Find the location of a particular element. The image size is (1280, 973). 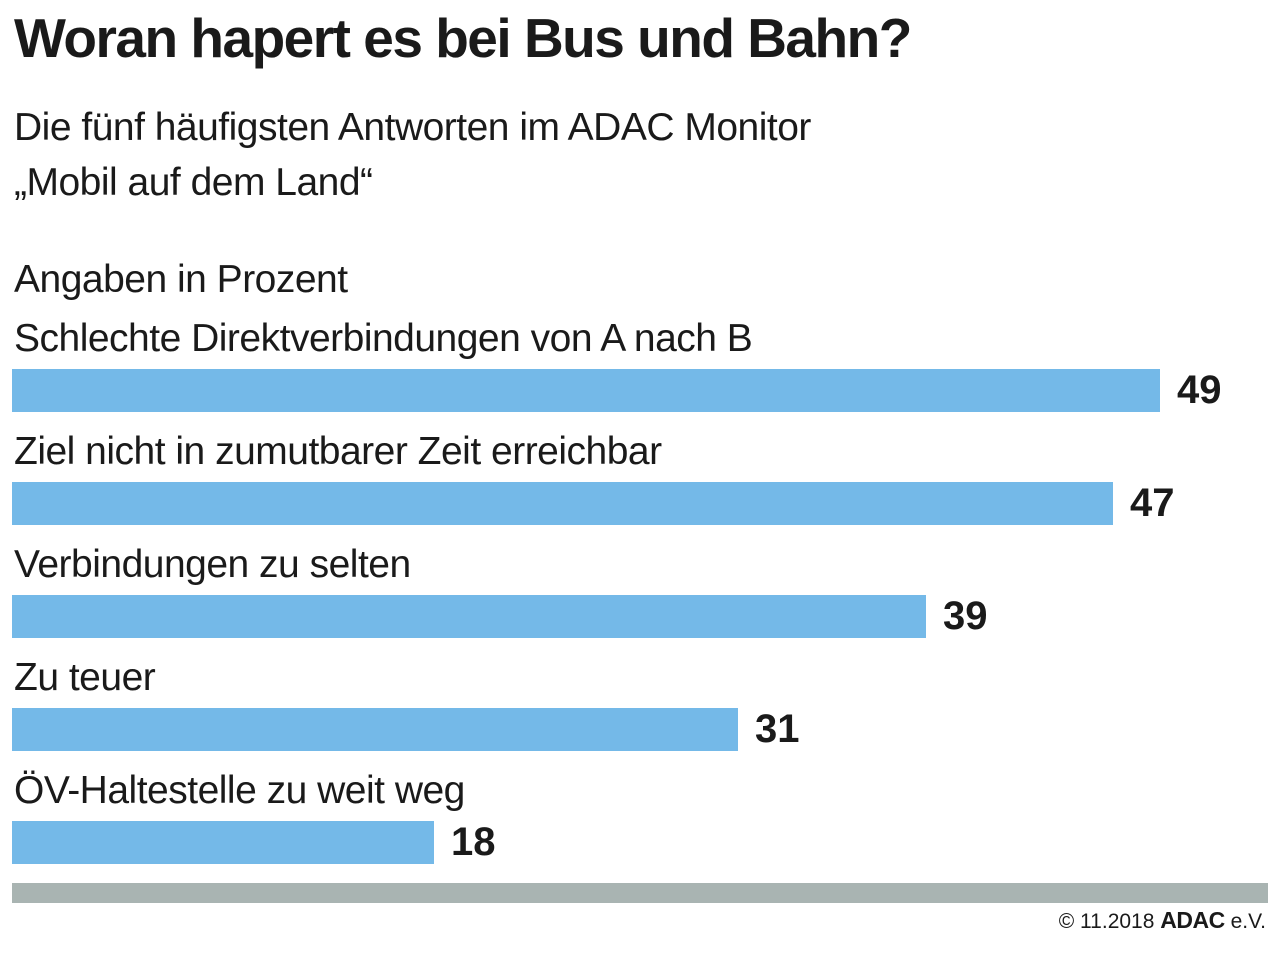

bar-row: Zu teuer 31 is located at coordinates (640, 704).